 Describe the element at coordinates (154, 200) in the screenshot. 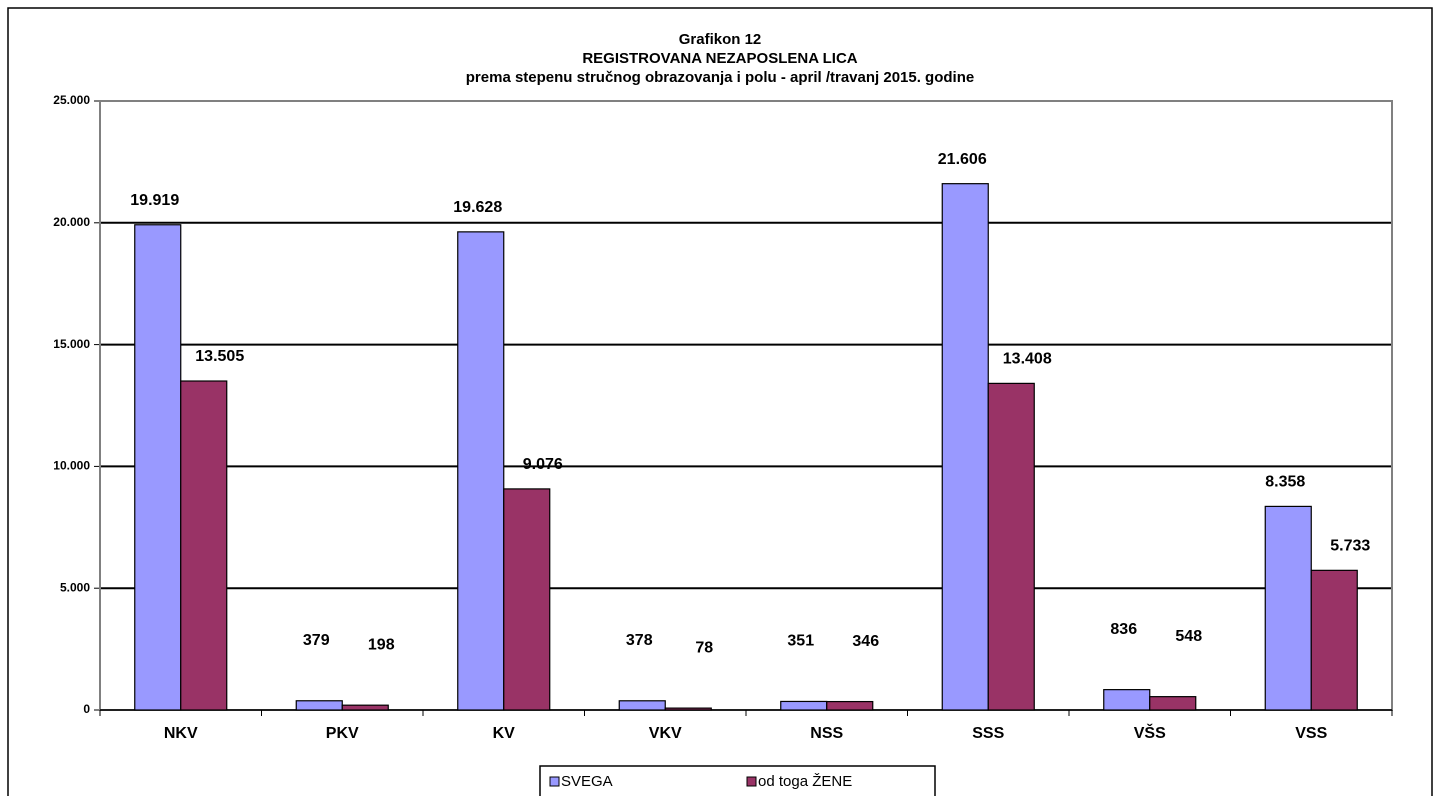

I see `data-label: 19.919` at that location.